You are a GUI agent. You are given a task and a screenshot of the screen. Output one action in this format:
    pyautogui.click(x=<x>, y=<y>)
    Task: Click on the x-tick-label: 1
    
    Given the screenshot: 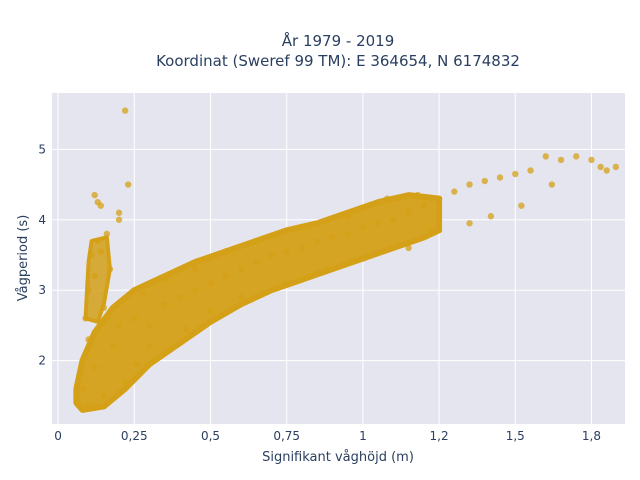 What is the action you would take?
    pyautogui.click(x=363, y=436)
    